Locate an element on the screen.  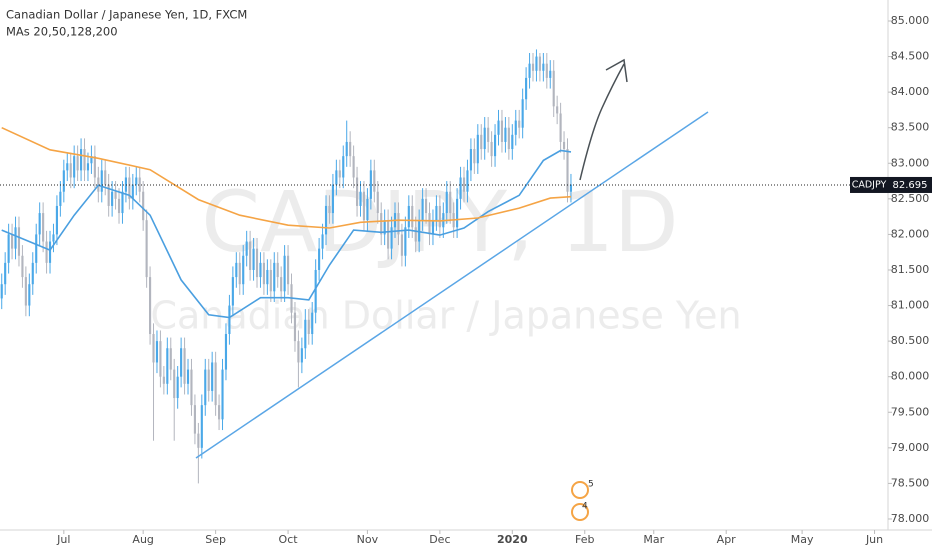
x-tick-label: May is located at coordinates (802, 539).